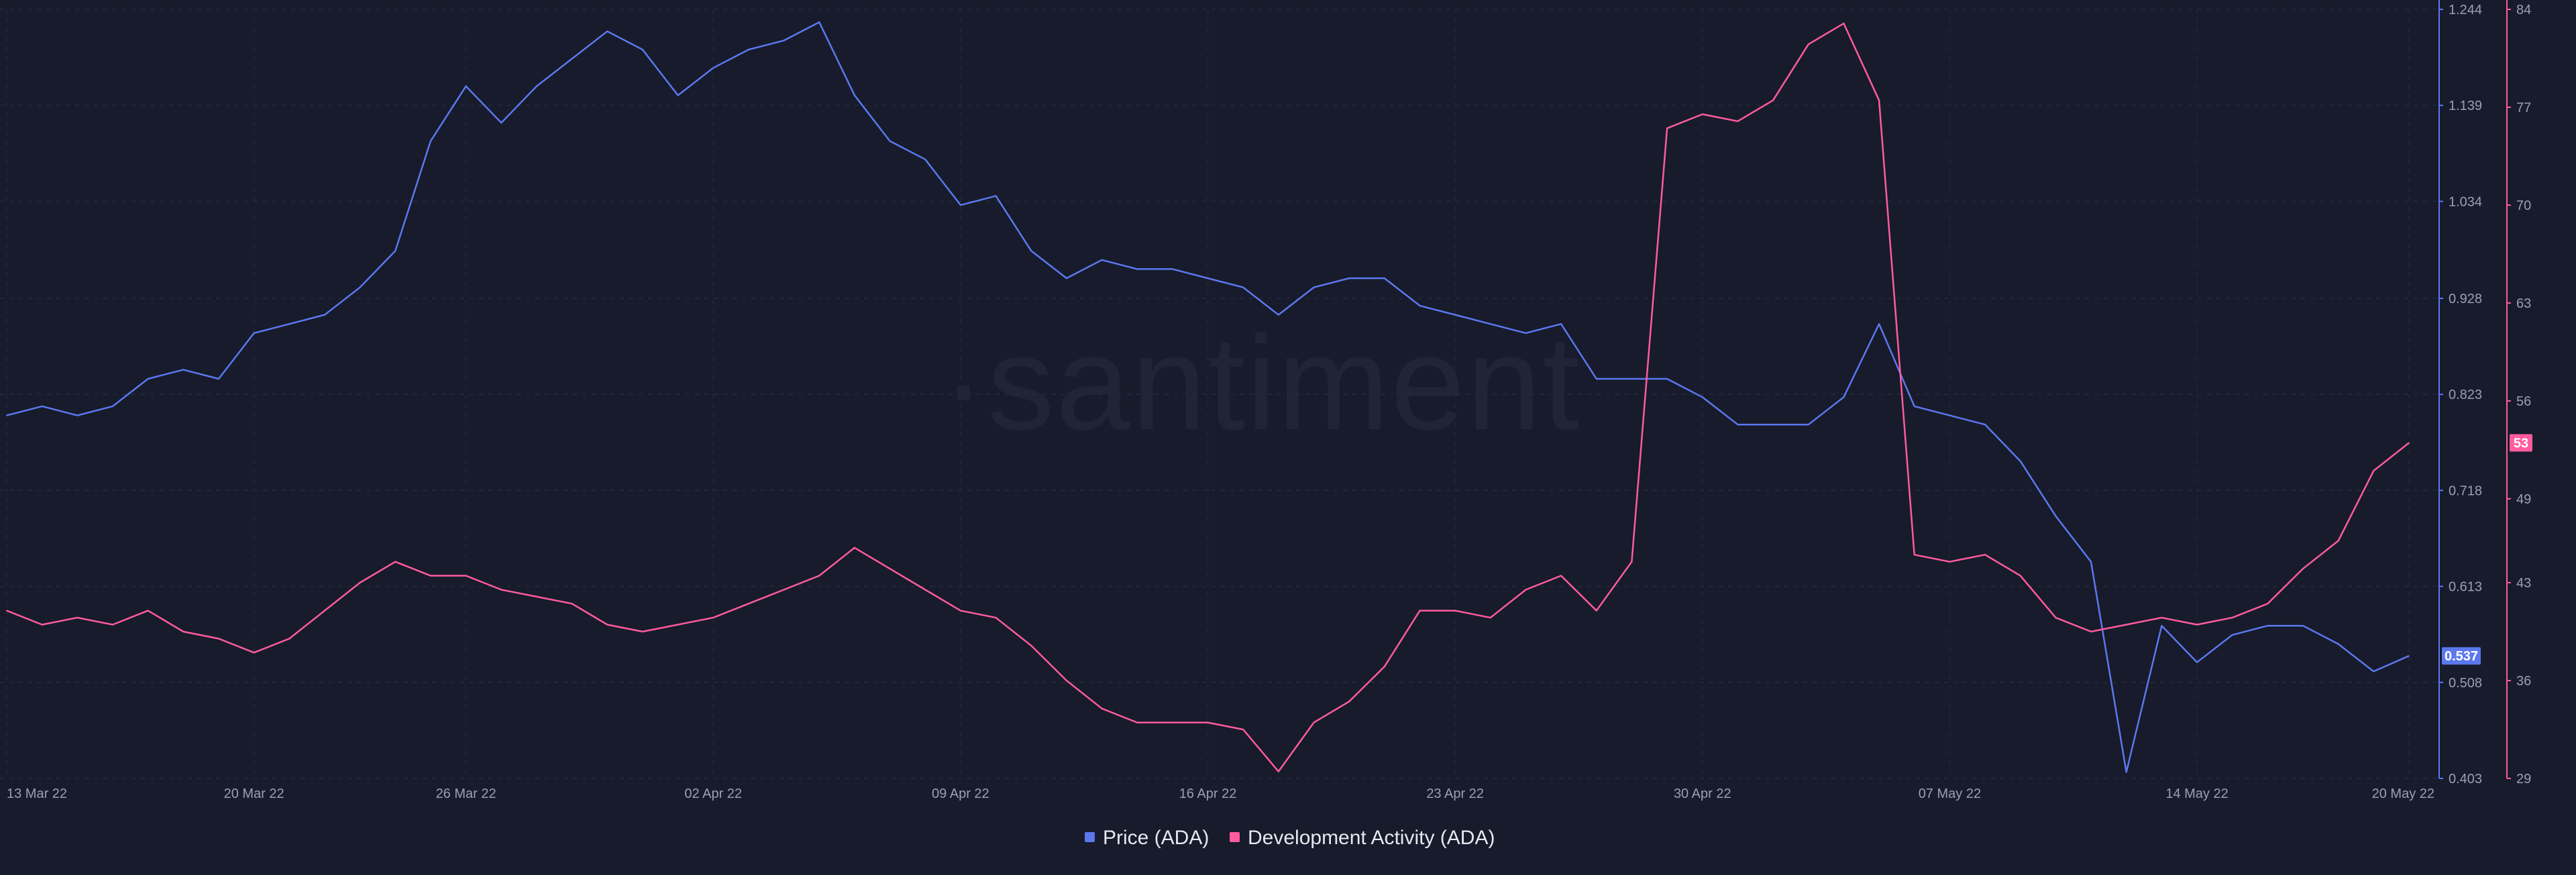 The width and height of the screenshot is (2576, 875). I want to click on x-axis-tick-label: 14 May 22, so click(2196, 793).